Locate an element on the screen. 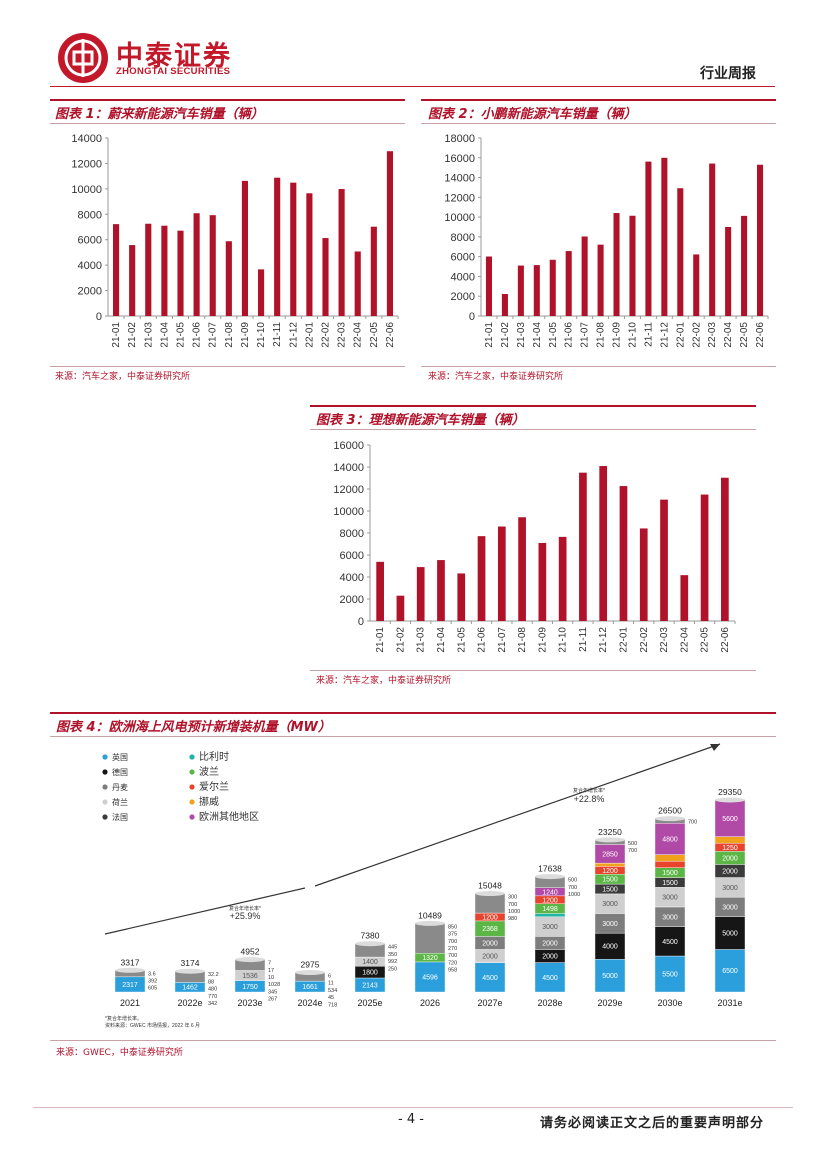 Image resolution: width=827 pixels, height=1169 pixels. stack-total-label: 29350 is located at coordinates (730, 792).